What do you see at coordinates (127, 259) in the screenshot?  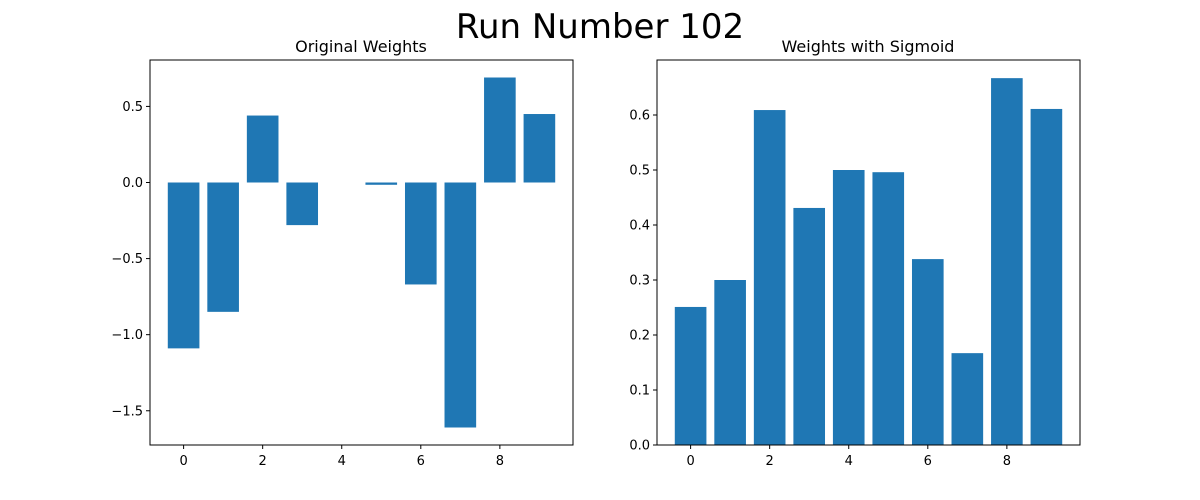 I see `y-tick-label: −0.5` at bounding box center [127, 259].